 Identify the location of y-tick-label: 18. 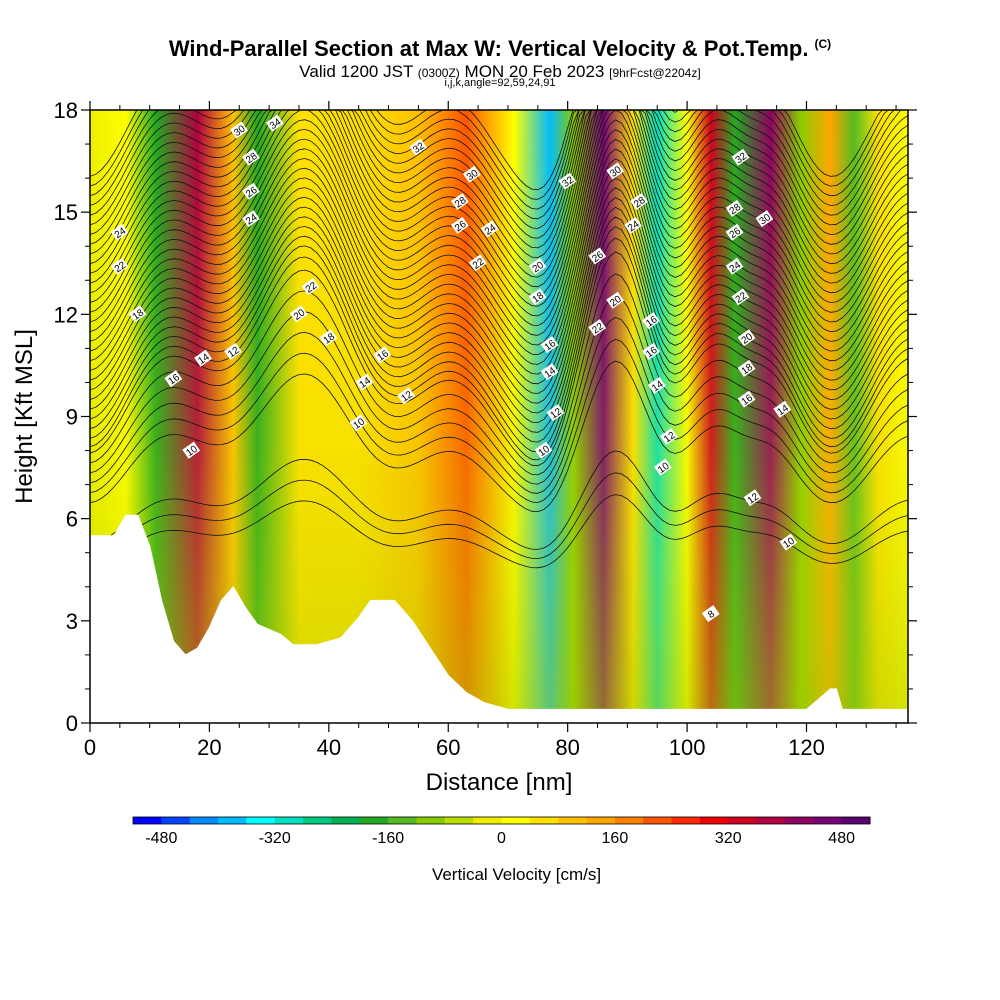
(66, 110).